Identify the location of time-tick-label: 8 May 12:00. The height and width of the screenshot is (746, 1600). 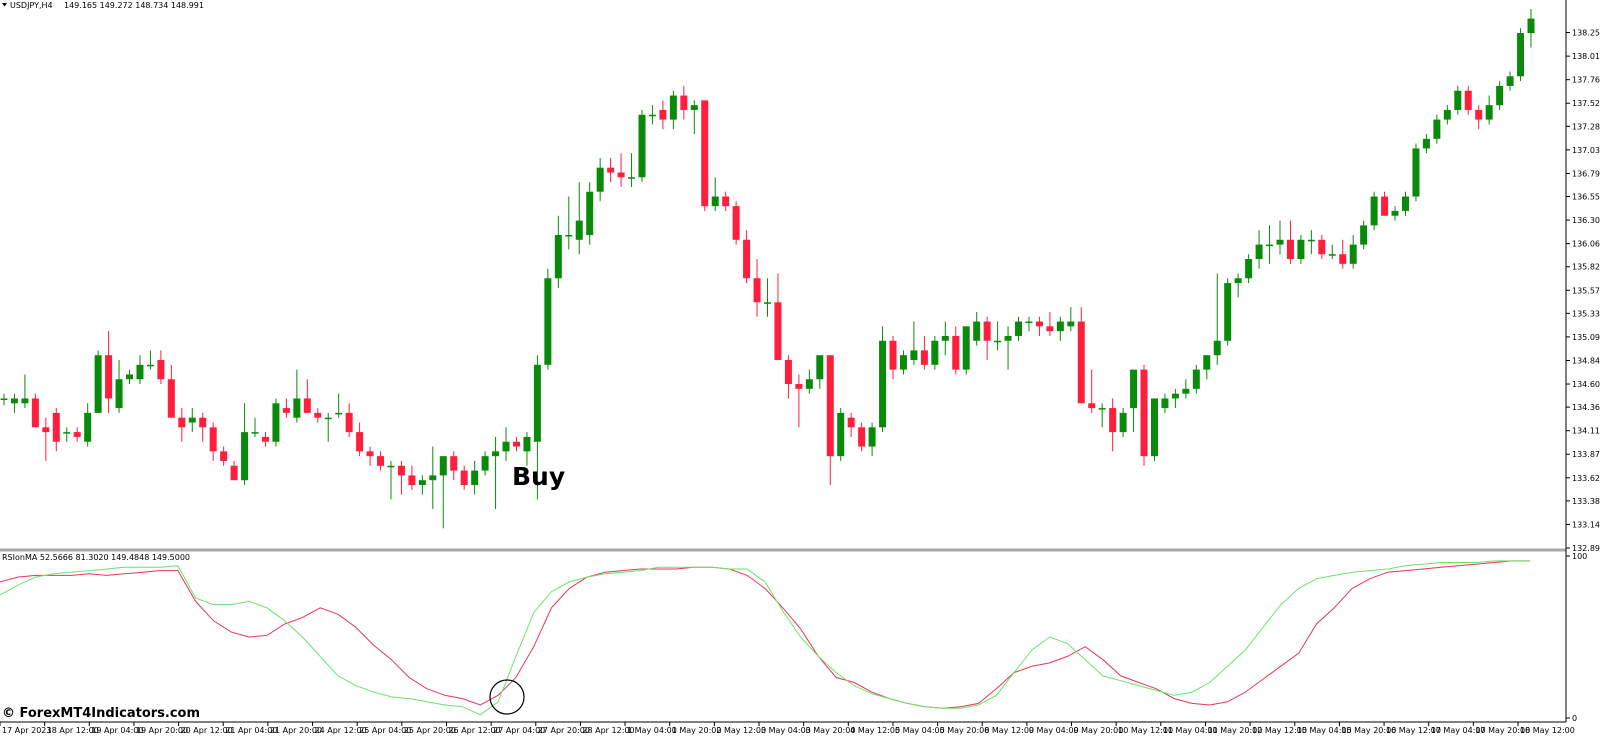
(1009, 730).